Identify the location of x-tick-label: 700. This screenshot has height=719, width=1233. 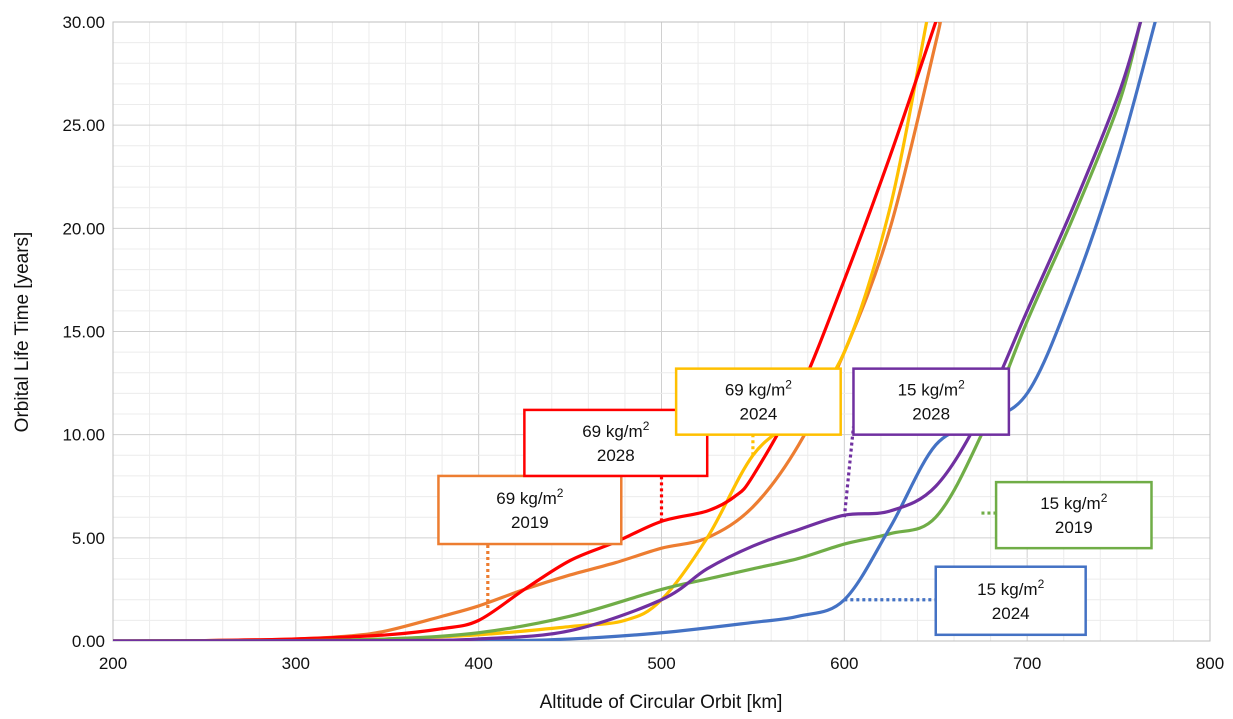
(1027, 663).